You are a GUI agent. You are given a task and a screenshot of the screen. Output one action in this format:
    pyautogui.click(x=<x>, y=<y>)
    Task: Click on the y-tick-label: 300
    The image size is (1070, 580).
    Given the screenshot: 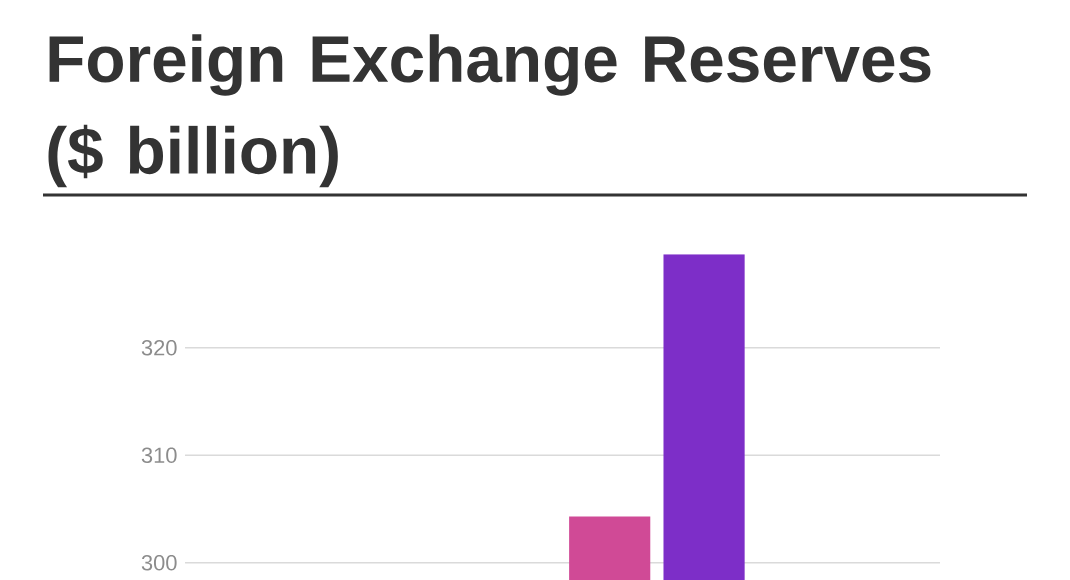 What is the action you would take?
    pyautogui.click(x=159, y=563)
    